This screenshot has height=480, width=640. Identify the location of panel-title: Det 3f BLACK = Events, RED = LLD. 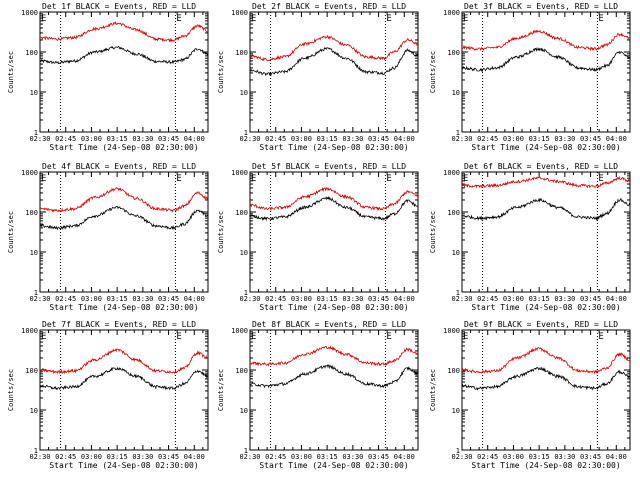
(541, 6).